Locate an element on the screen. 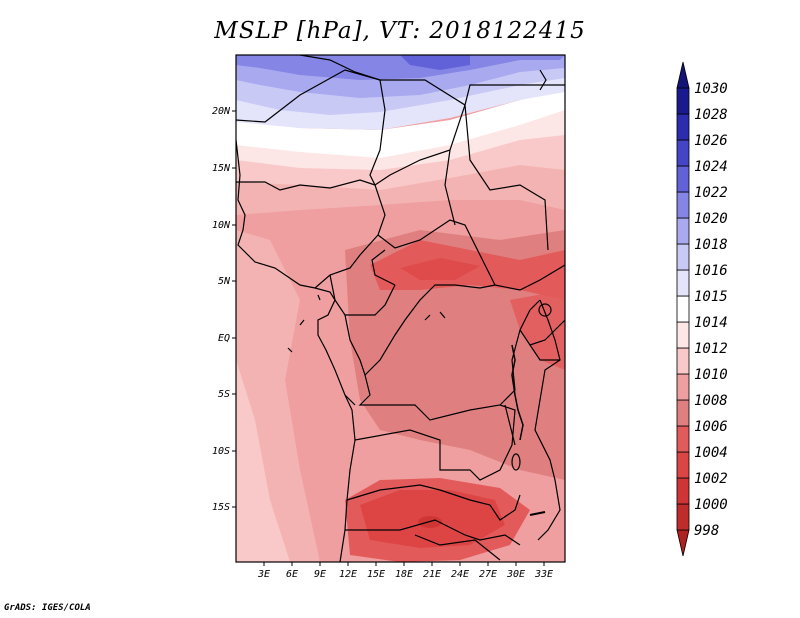  lat-tick-label: 15S is located at coordinates (221, 507).